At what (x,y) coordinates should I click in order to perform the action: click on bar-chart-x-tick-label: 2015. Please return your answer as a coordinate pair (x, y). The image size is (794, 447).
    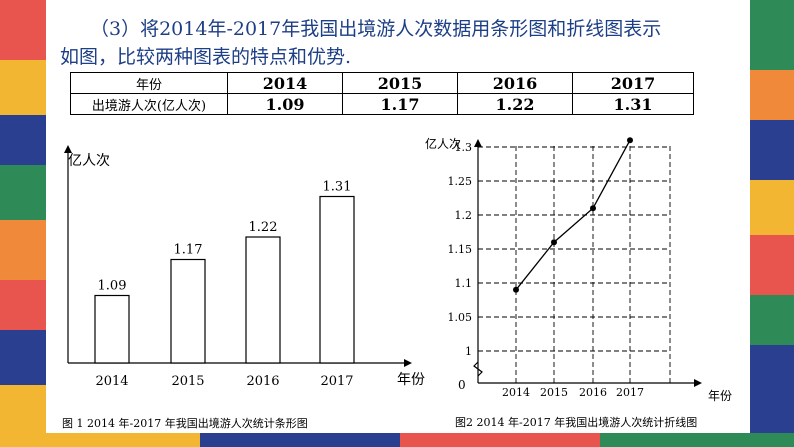
    Looking at the image, I should click on (187, 381).